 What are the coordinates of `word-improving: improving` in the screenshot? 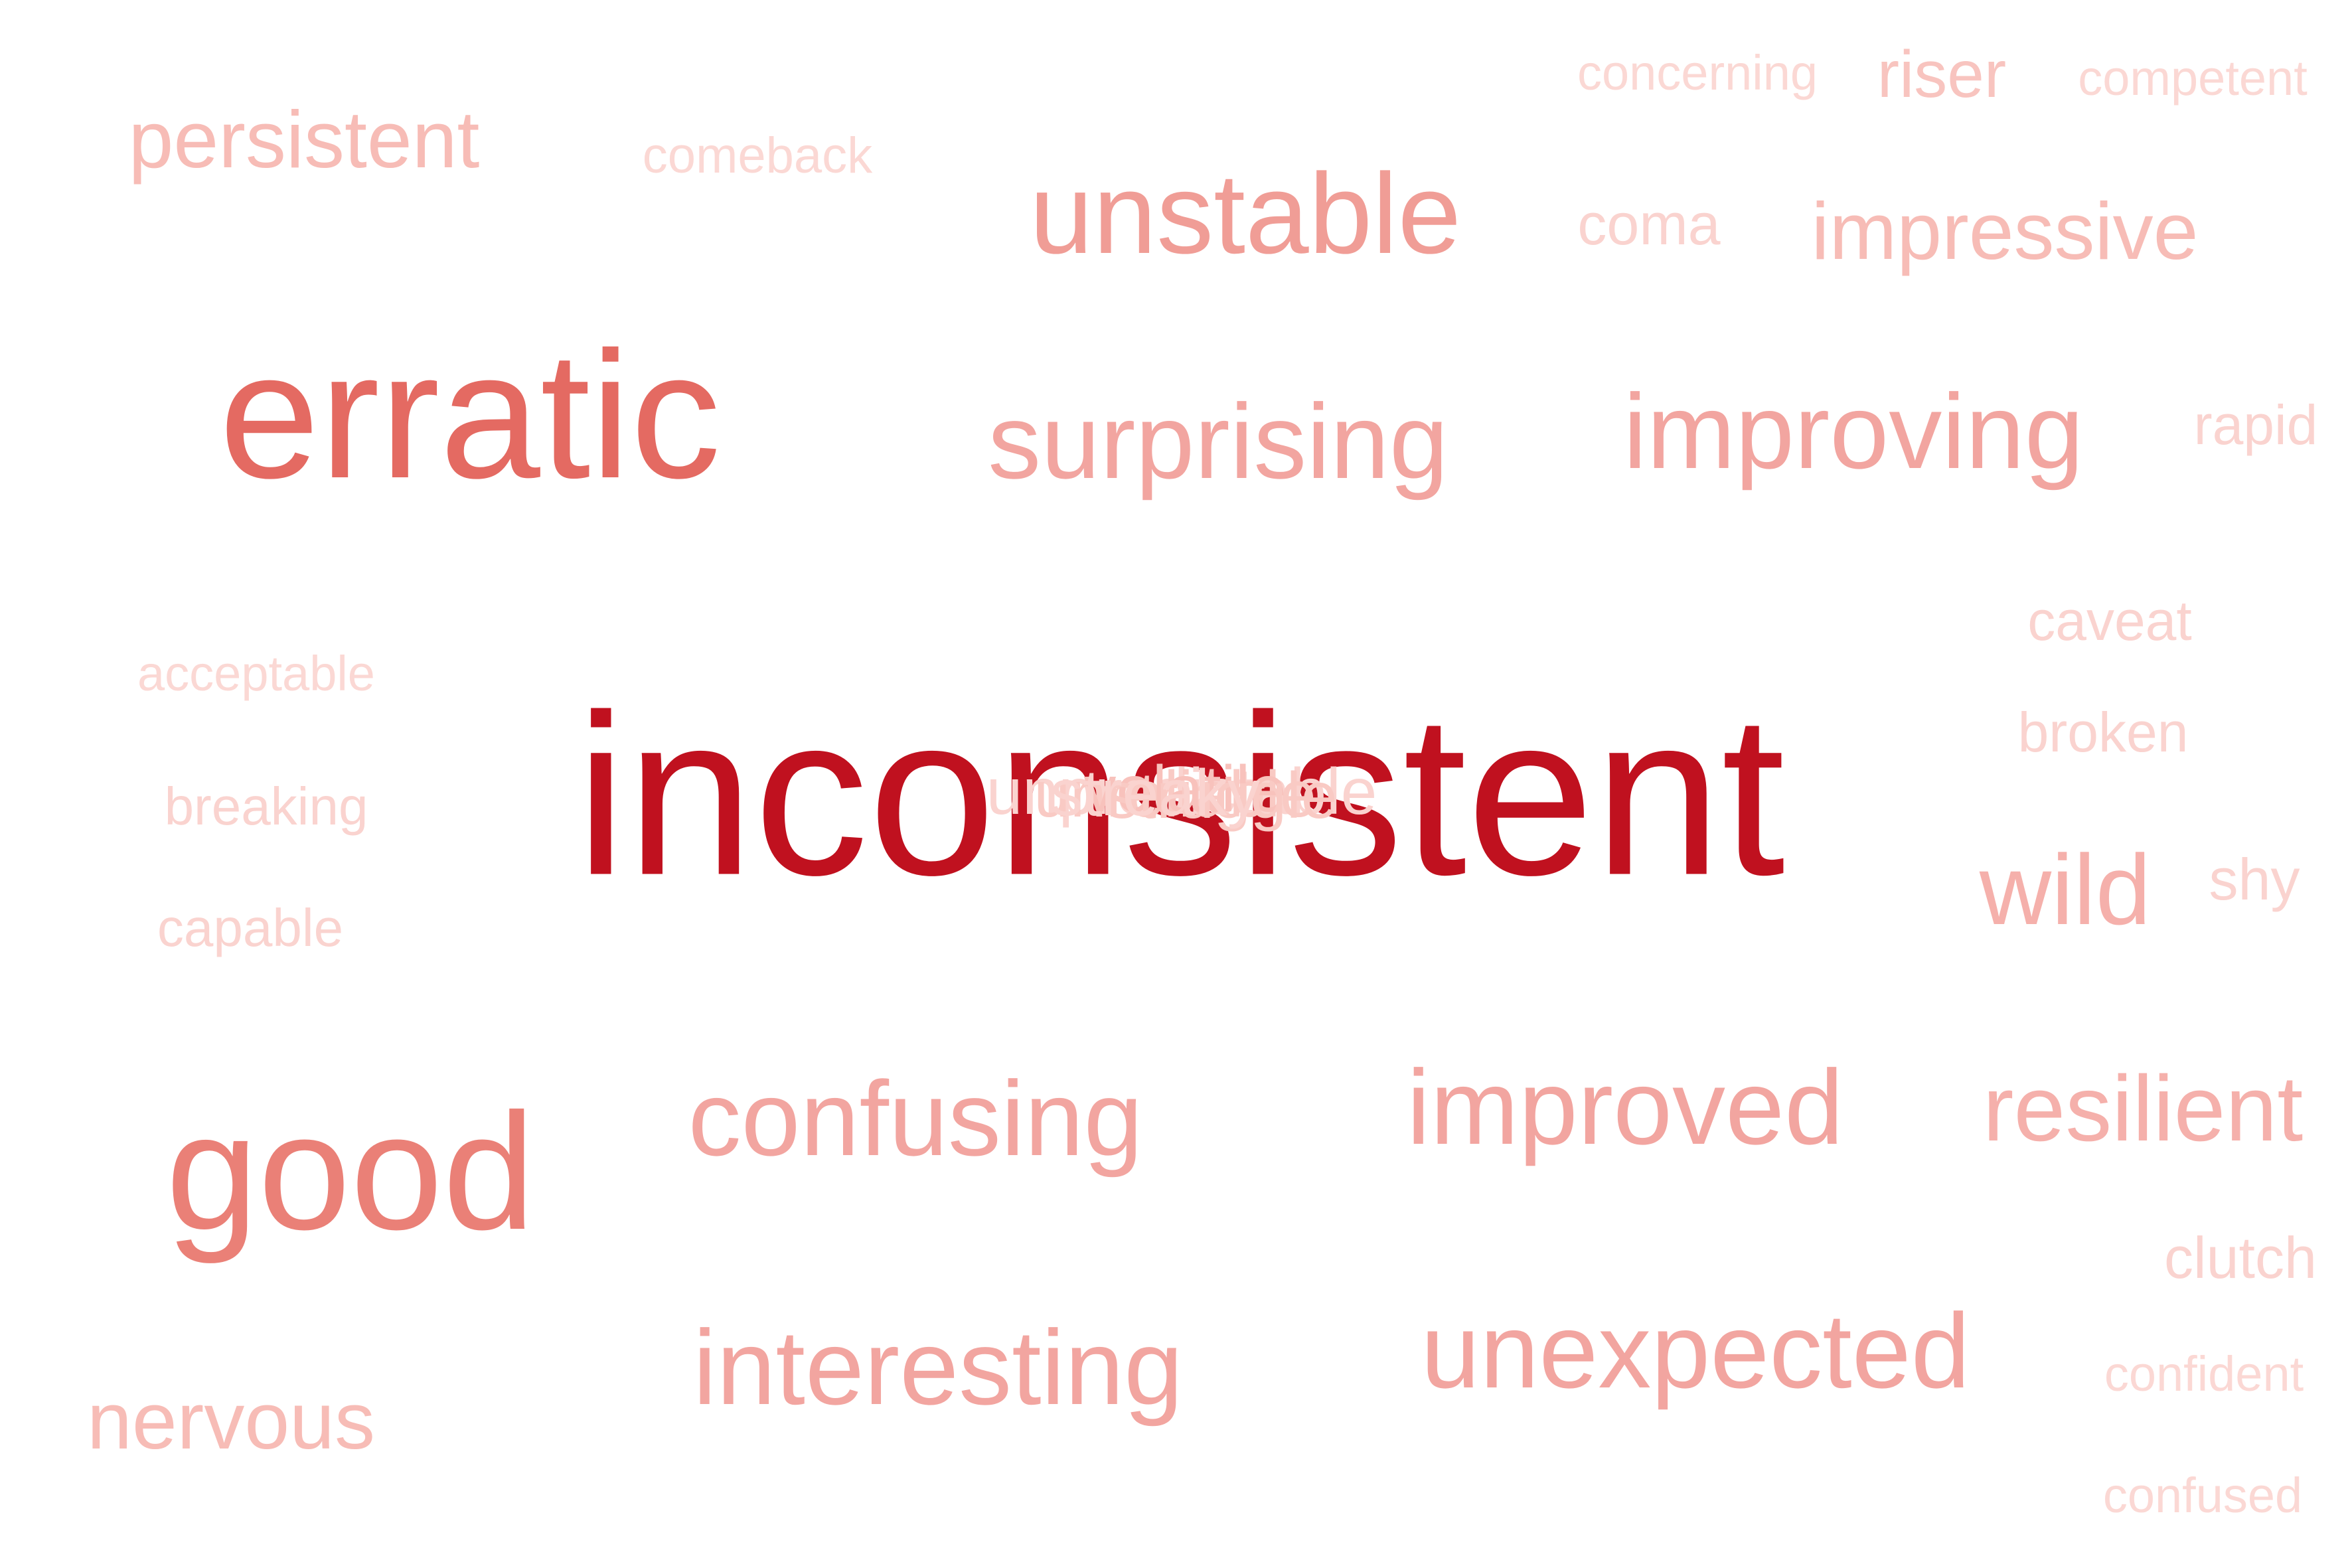 It's located at (1854, 432).